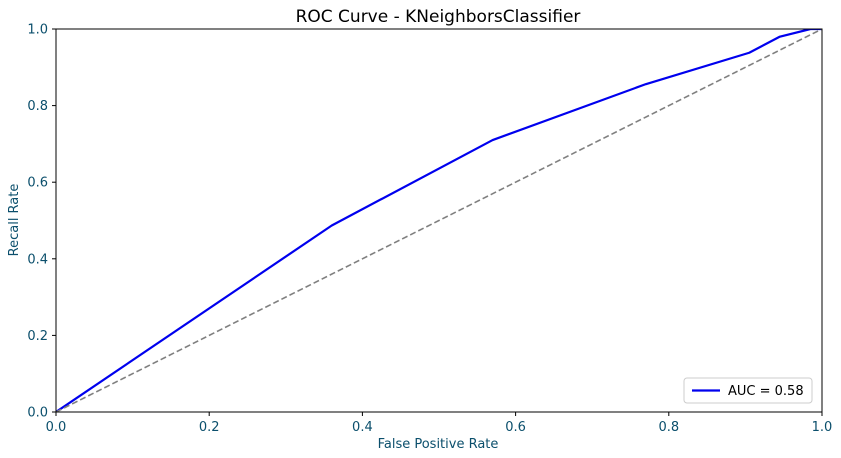 The width and height of the screenshot is (841, 458). What do you see at coordinates (37, 259) in the screenshot?
I see `y-tick-label: 0.4` at bounding box center [37, 259].